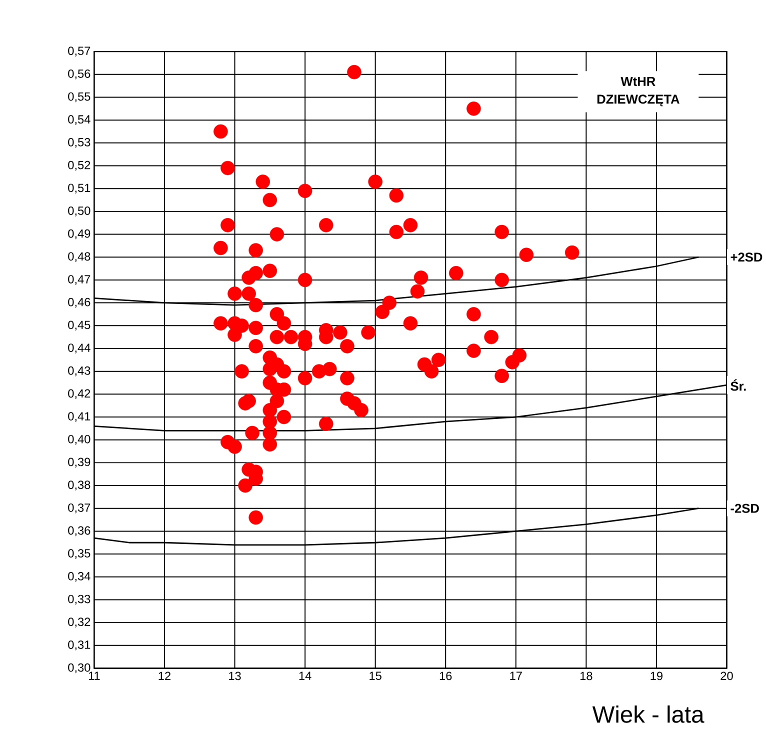  I want to click on y-tick-label: 0,38, so click(79, 485).